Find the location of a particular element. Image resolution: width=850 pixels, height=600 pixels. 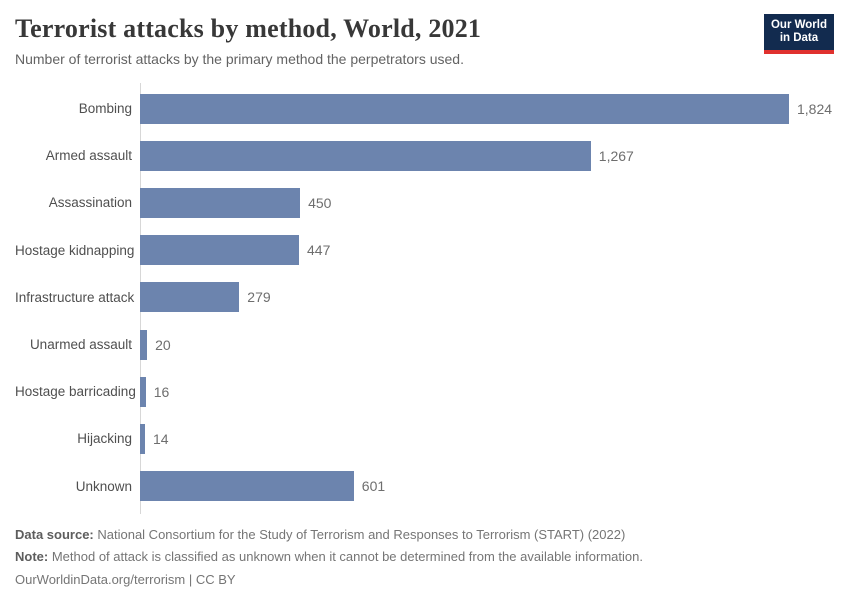

category-label: Bombing is located at coordinates (105, 109).